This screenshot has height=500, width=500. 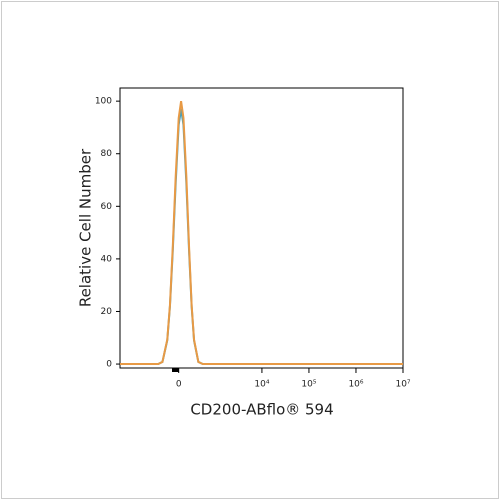 What do you see at coordinates (175, 370) in the screenshot?
I see `zero-marker` at bounding box center [175, 370].